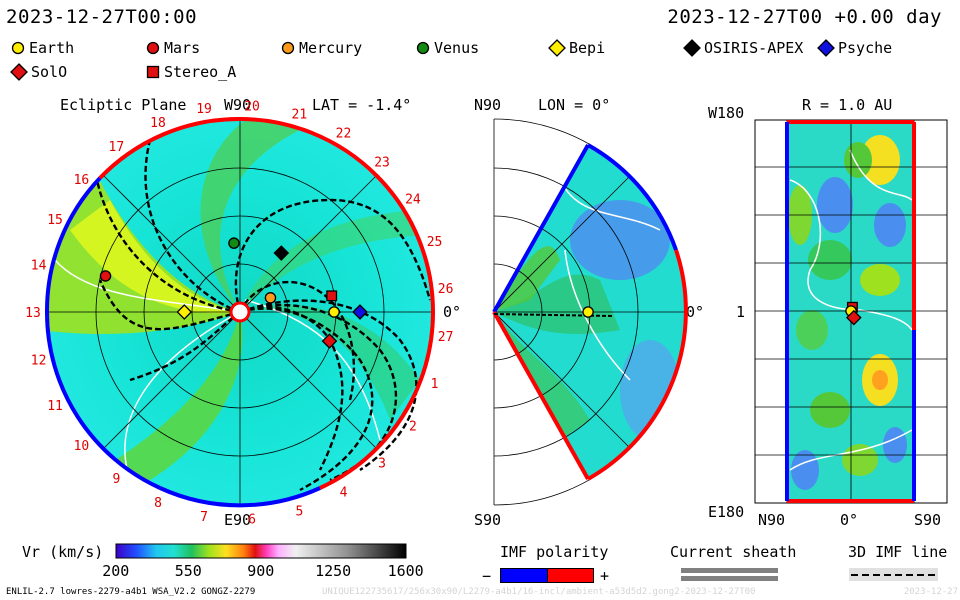 This screenshot has width=960, height=600. What do you see at coordinates (446, 289) in the screenshot?
I see `carrington-tick-label: 26` at bounding box center [446, 289].